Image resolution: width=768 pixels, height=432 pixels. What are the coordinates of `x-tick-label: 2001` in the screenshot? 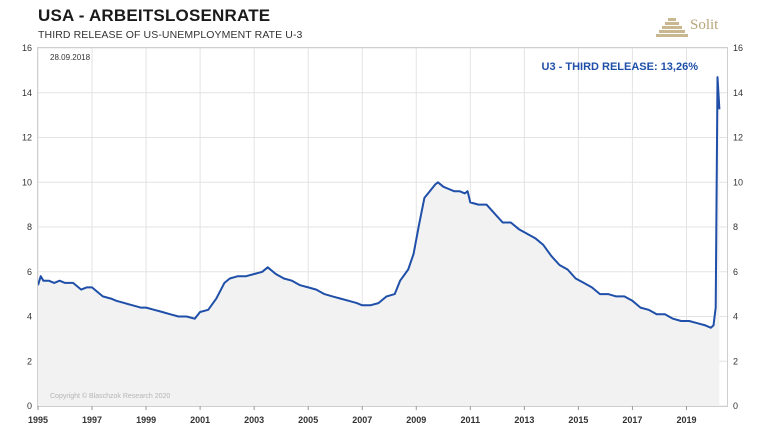 It's located at (200, 420).